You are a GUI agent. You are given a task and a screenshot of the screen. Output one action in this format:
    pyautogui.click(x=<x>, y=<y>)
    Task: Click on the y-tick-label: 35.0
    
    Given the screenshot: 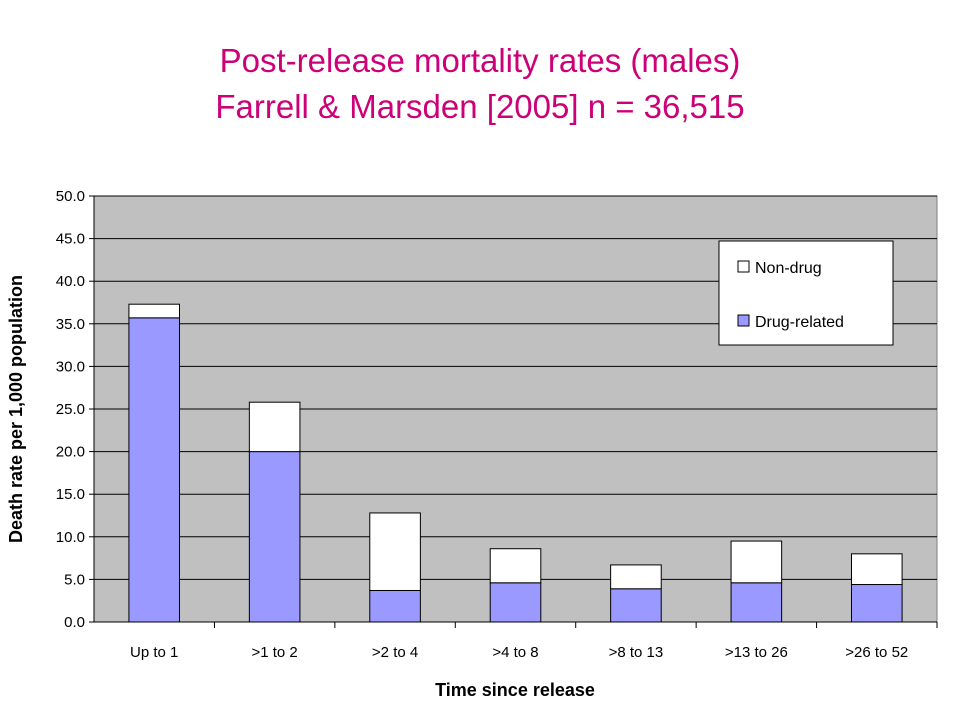 What is the action you would take?
    pyautogui.click(x=70, y=324)
    